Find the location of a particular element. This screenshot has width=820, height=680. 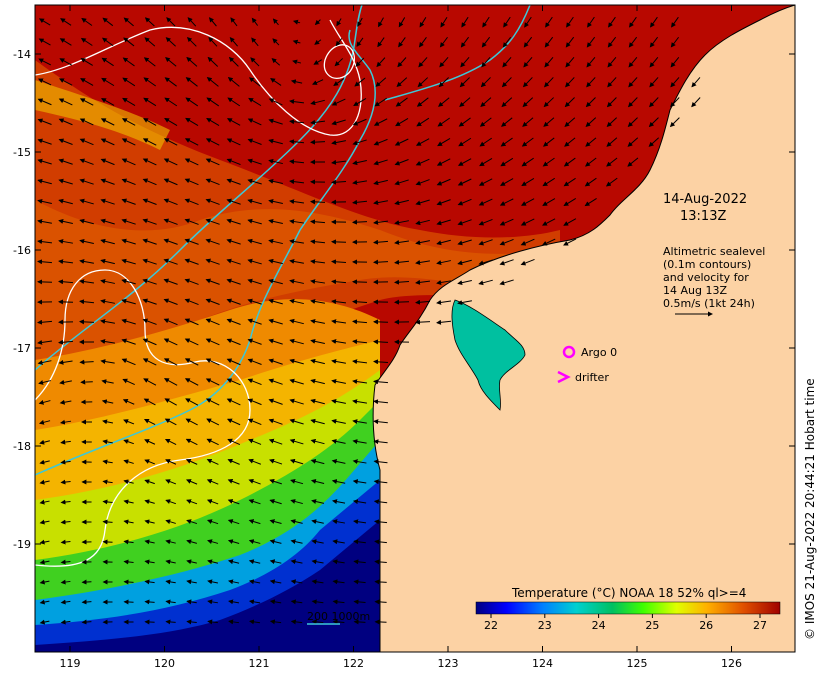

colorbar-ticks: 22 23 24 25 26 27 is located at coordinates (625, 623).